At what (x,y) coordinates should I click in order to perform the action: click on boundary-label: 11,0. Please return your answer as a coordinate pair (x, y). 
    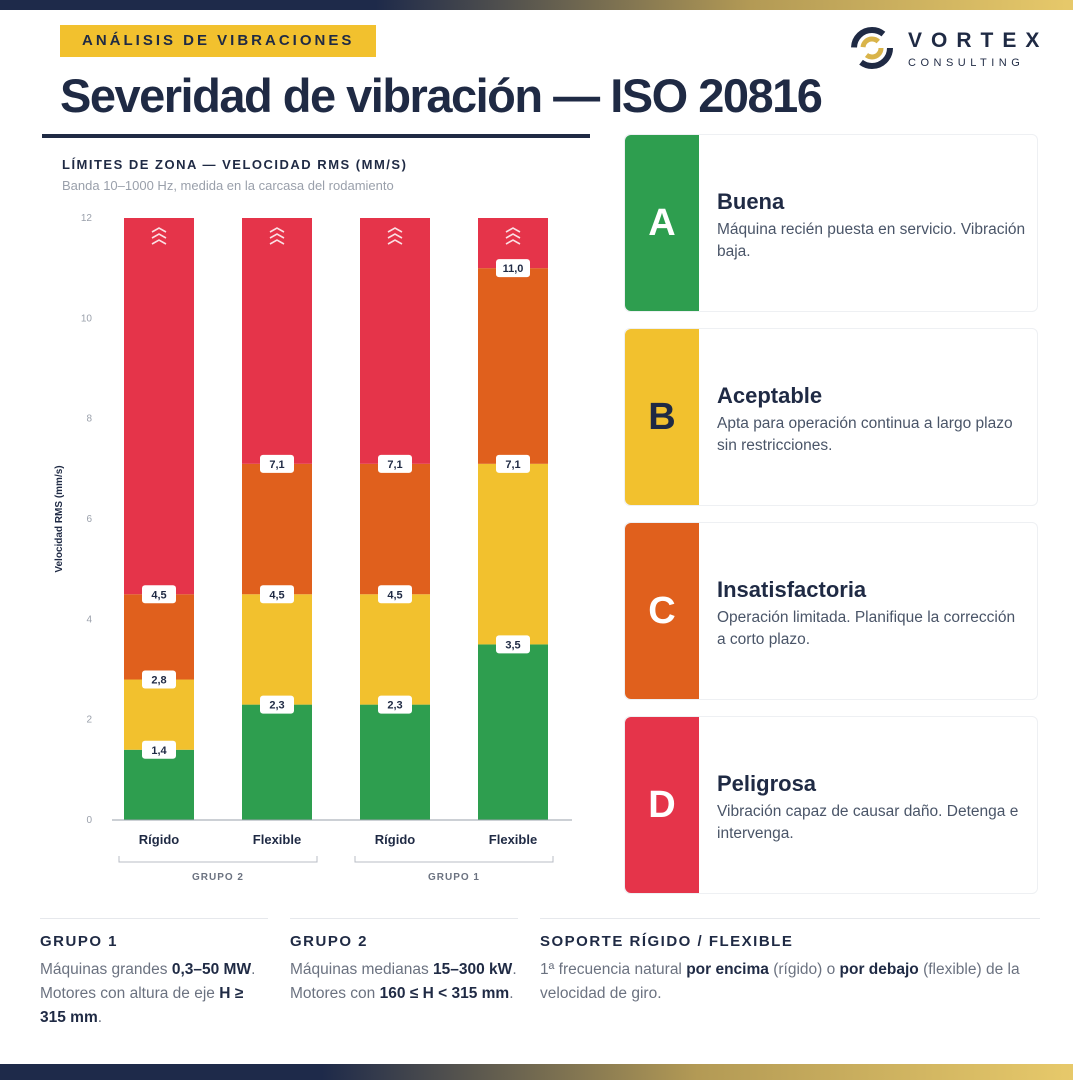
    Looking at the image, I should click on (513, 269).